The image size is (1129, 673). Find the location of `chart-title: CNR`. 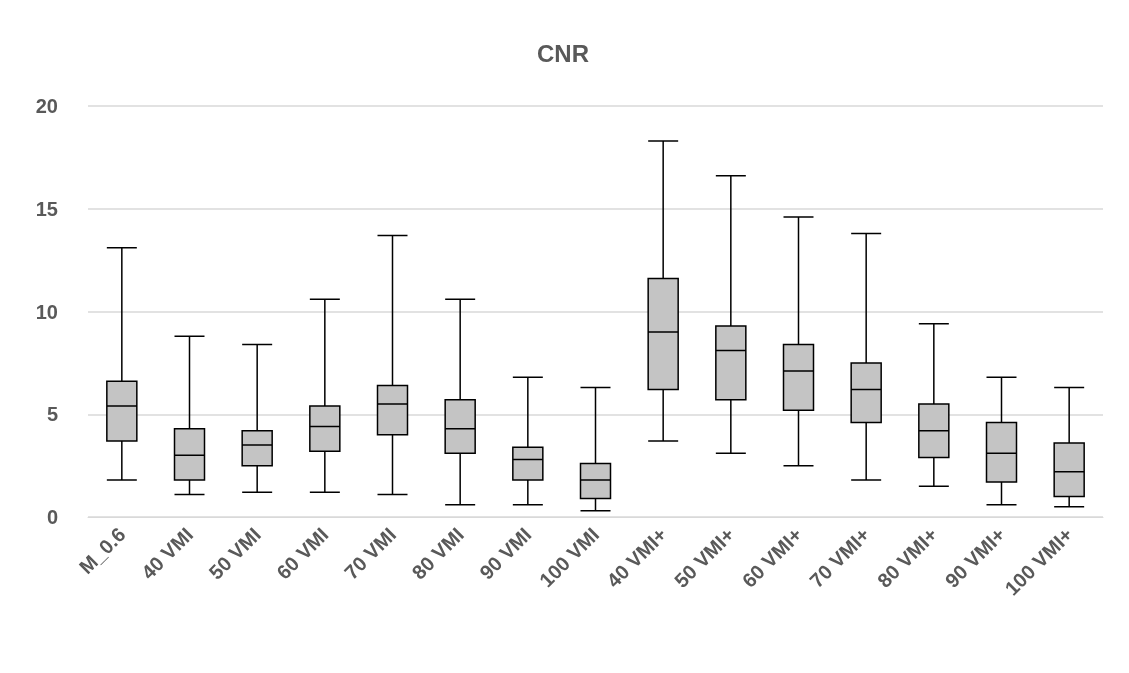

chart-title: CNR is located at coordinates (563, 53).